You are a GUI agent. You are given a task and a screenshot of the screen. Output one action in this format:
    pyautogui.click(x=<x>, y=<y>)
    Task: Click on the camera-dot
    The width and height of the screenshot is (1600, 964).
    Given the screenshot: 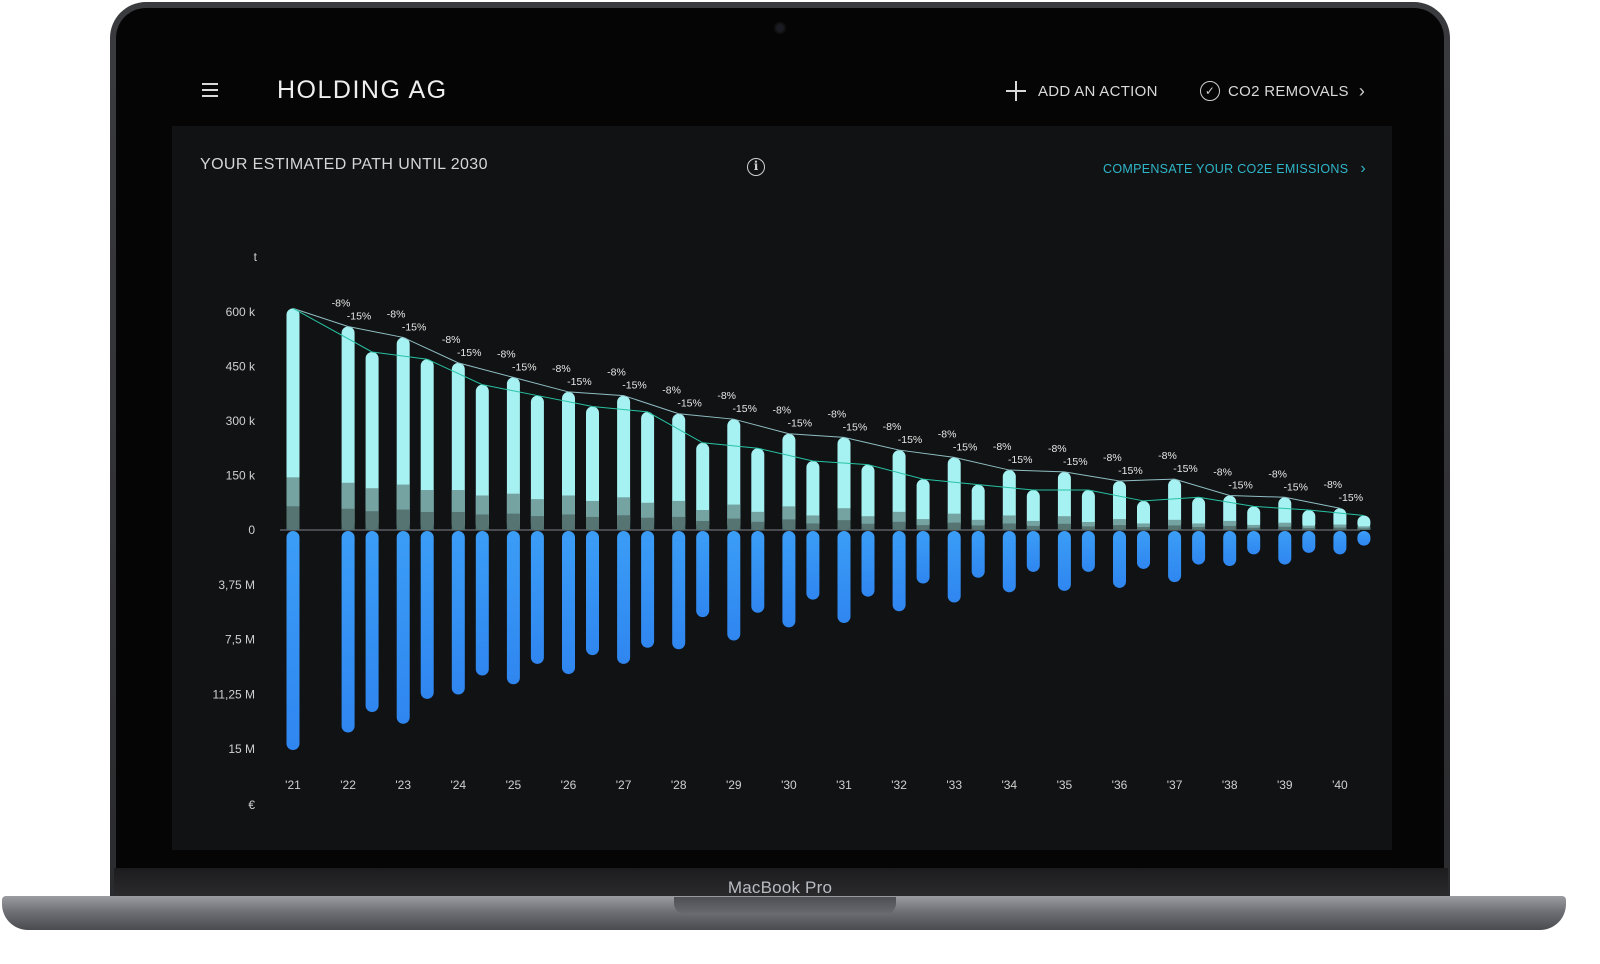 What is the action you would take?
    pyautogui.click(x=780, y=28)
    